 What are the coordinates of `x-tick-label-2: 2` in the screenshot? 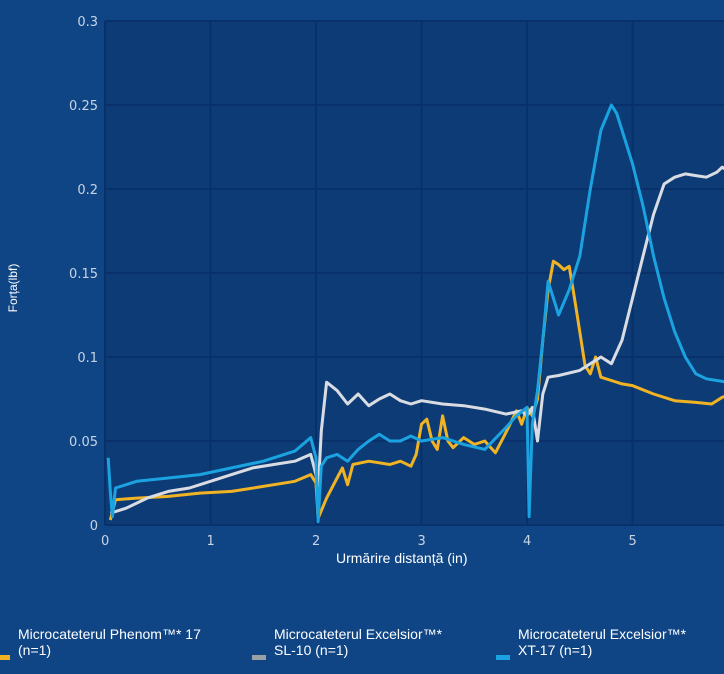 It's located at (316, 541).